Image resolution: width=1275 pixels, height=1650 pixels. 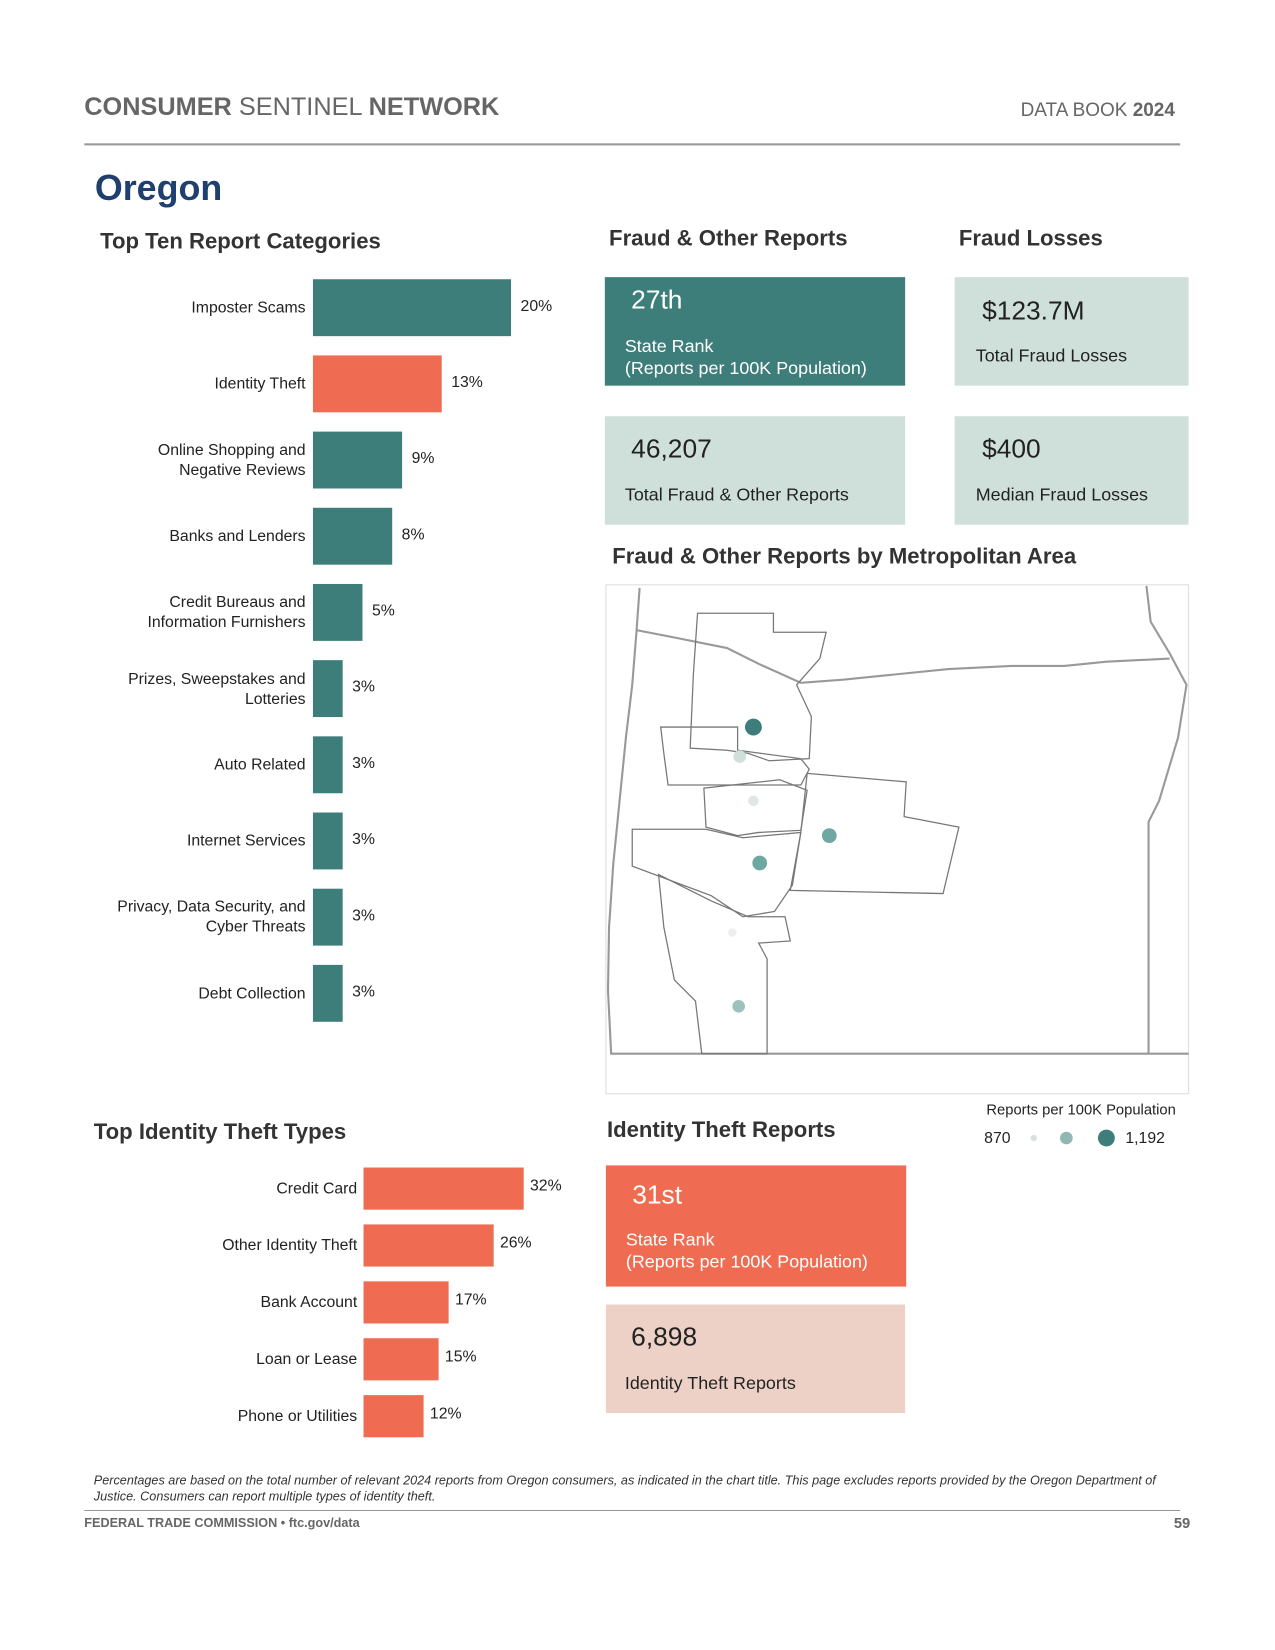 What do you see at coordinates (246, 841) in the screenshot?
I see `category-label: Internet Services` at bounding box center [246, 841].